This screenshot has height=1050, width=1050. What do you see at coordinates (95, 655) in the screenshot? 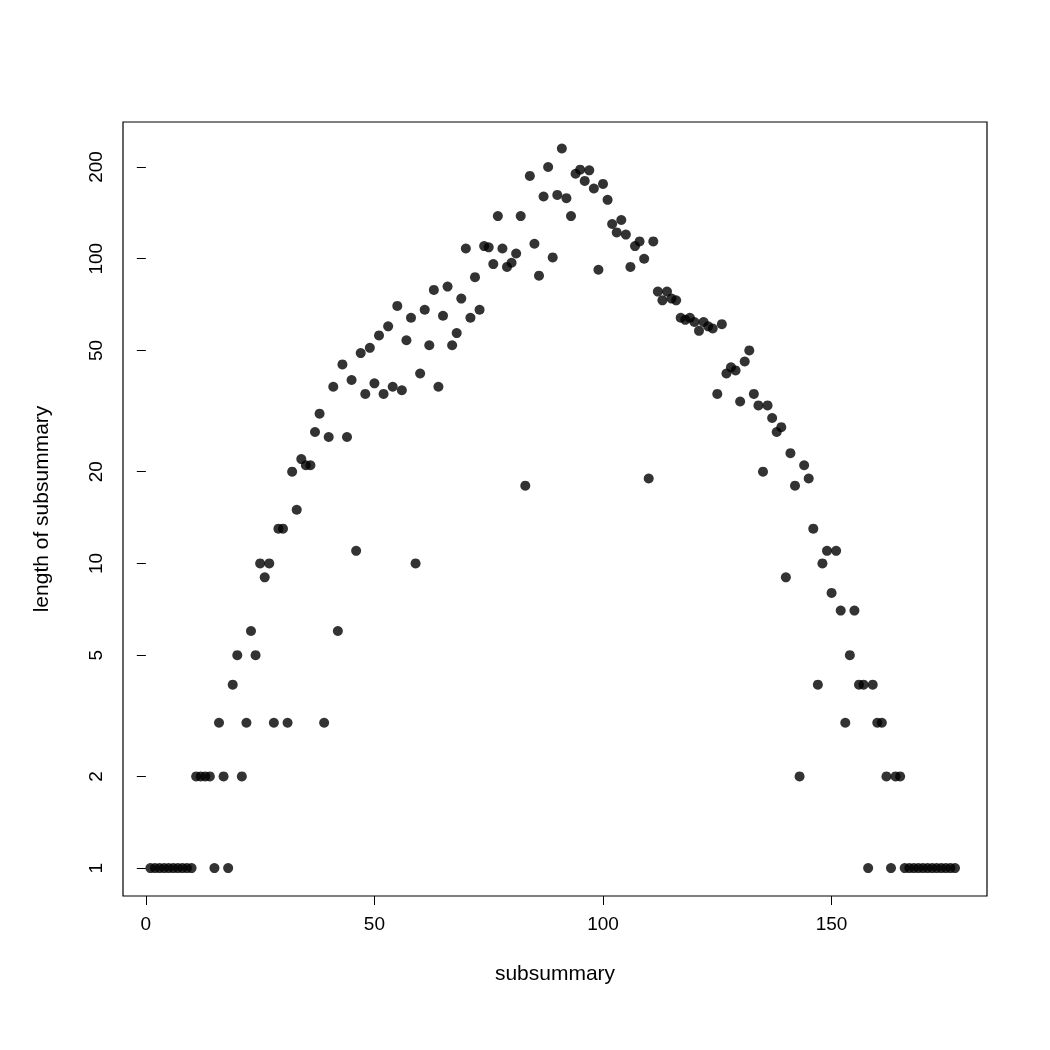
I see `y-tick-label: 5` at bounding box center [95, 655].